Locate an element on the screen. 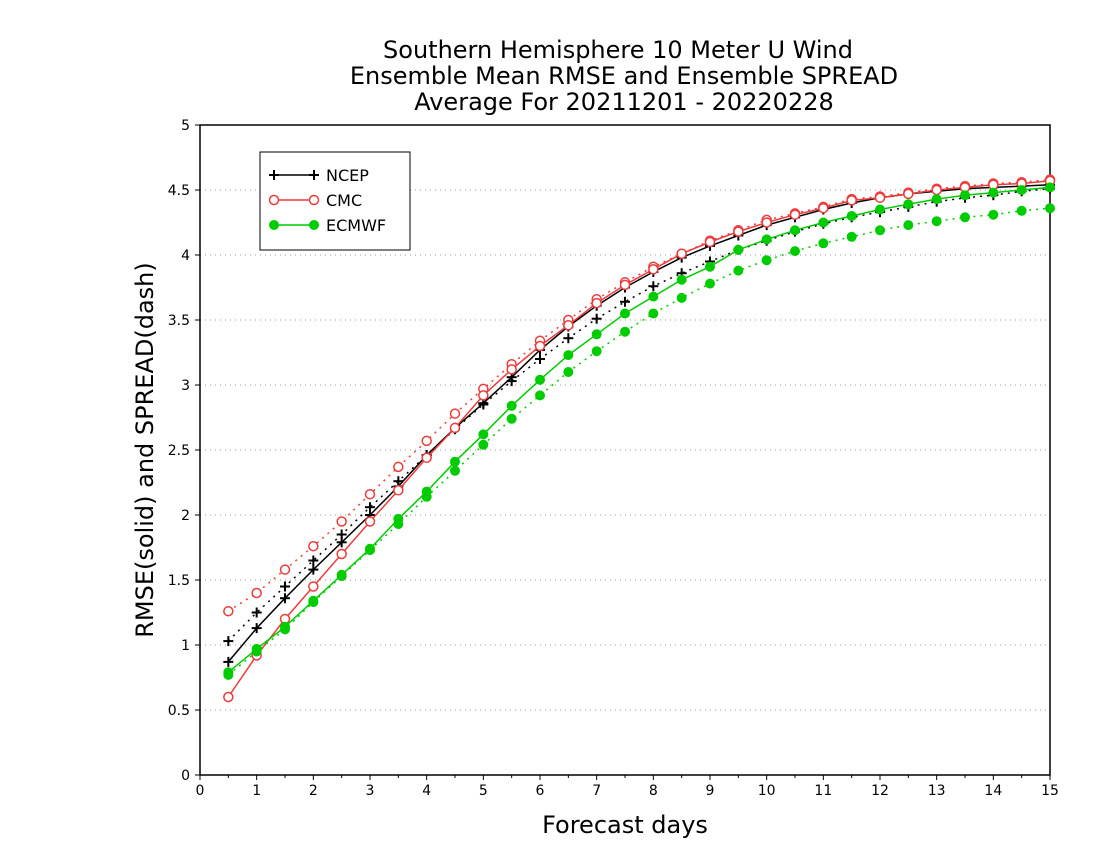 The image size is (1100, 850). y-tick-label: 0 is located at coordinates (185, 776).